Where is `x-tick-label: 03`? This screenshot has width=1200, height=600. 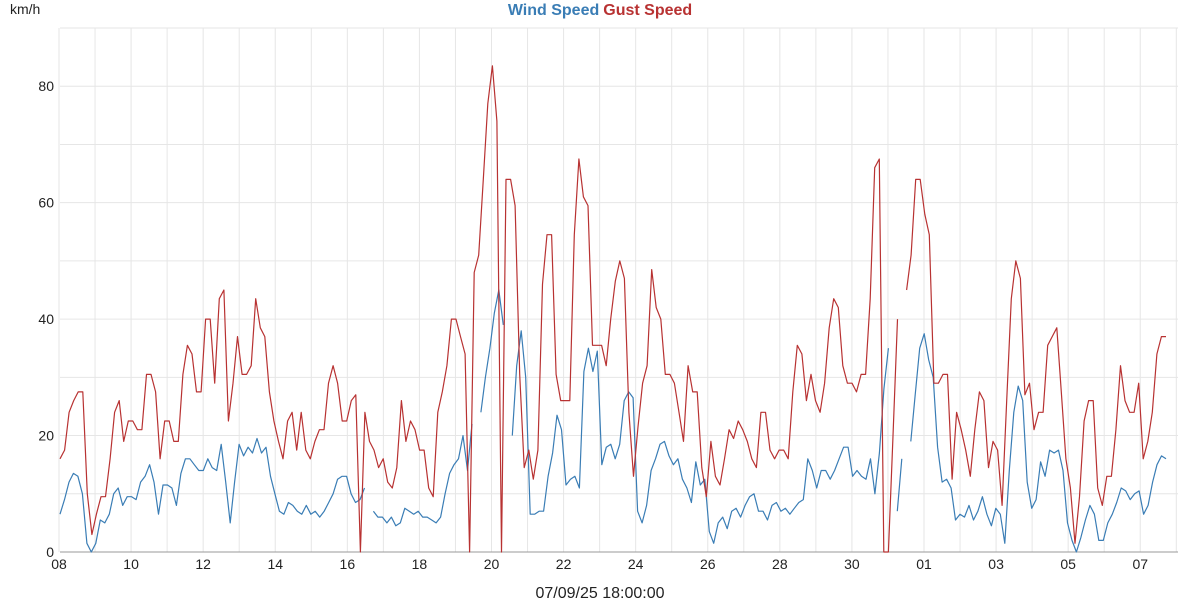 x-tick-label: 03 is located at coordinates (996, 564).